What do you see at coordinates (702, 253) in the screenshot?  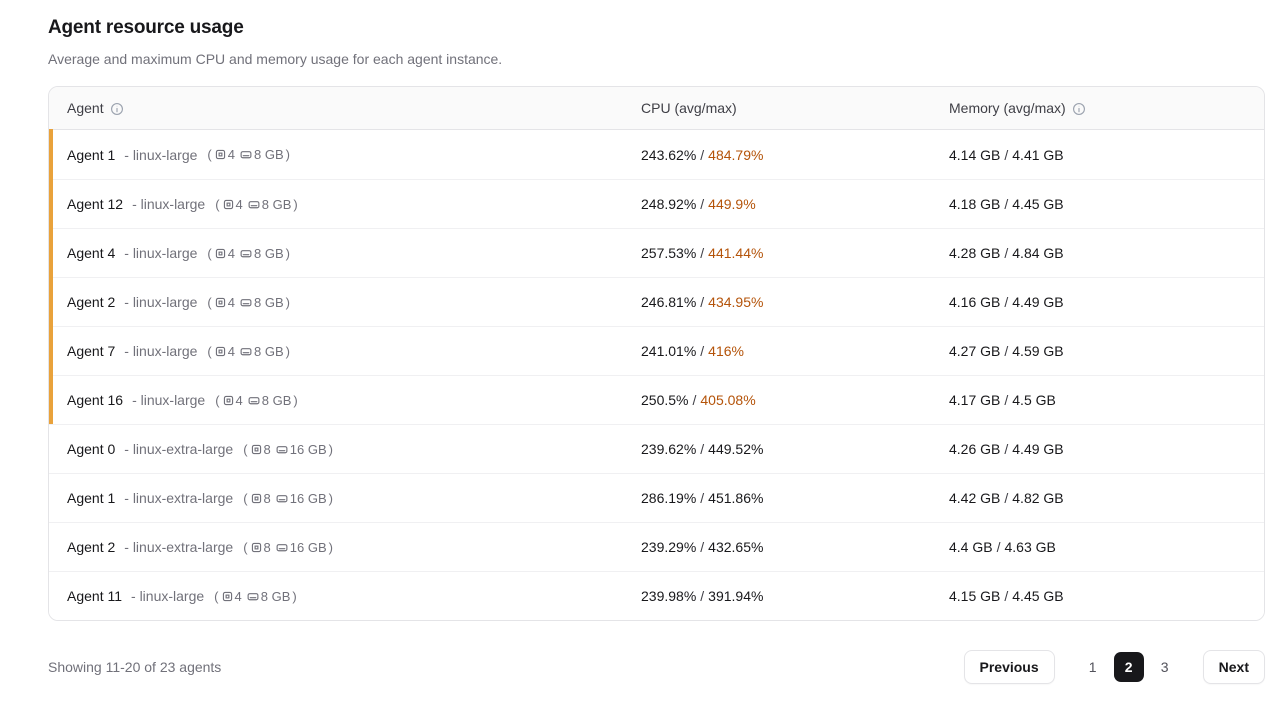 I see `cpu-usage-cell: 257.53%/441.44%` at bounding box center [702, 253].